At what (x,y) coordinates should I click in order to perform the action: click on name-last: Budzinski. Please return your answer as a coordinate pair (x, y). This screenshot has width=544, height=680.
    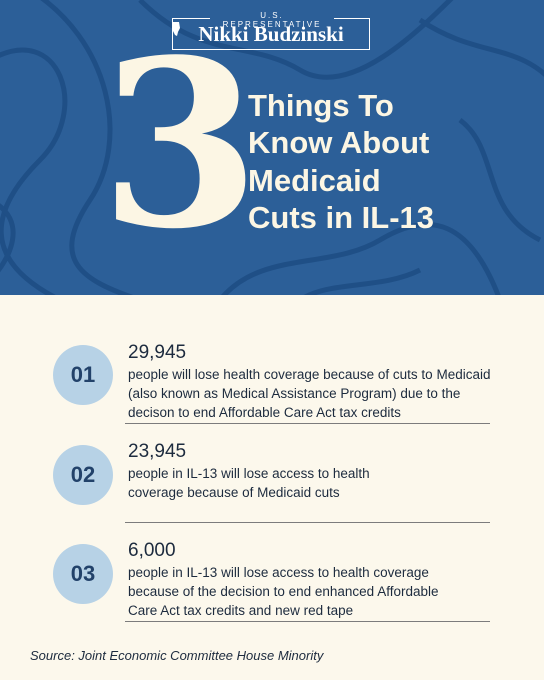
    Looking at the image, I should click on (298, 34).